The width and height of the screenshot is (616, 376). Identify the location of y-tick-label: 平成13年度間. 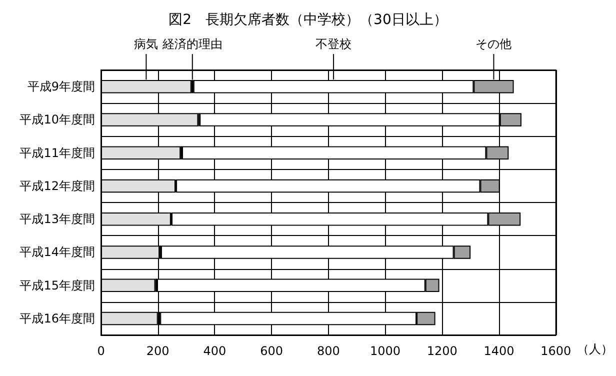
(57, 219).